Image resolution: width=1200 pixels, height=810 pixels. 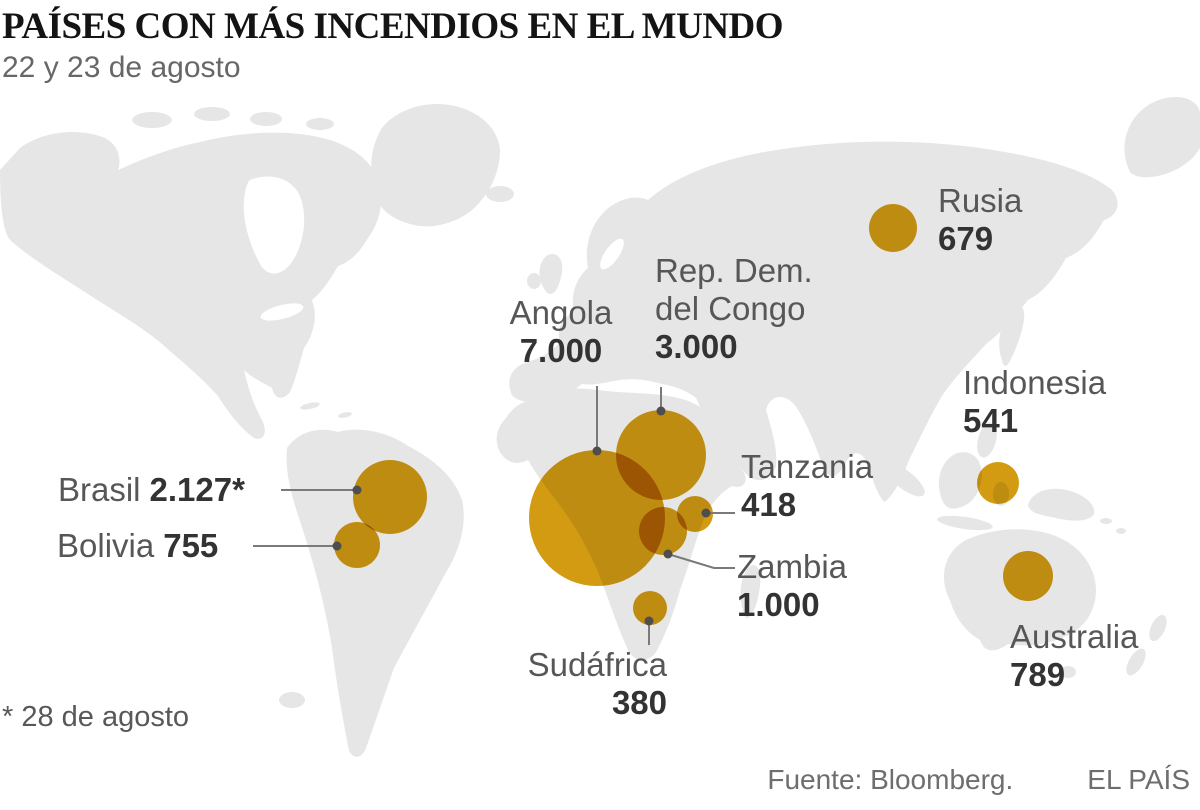 I want to click on country-name: Zambia, so click(x=792, y=566).